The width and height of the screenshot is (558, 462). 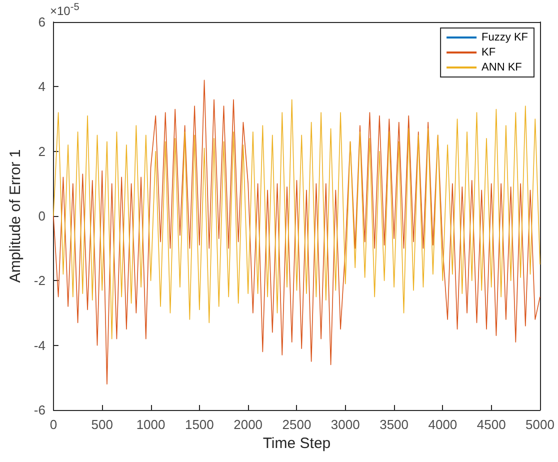 I want to click on x-tick-label: 1500, so click(x=199, y=424).